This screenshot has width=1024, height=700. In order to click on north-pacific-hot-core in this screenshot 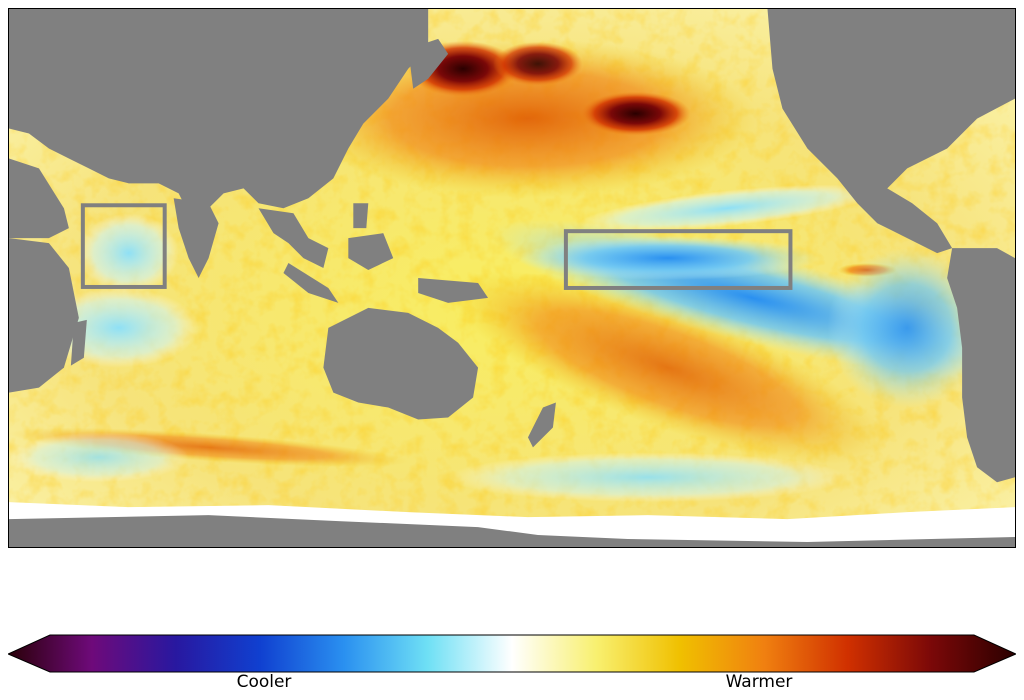, I will do `click(635, 113)`.